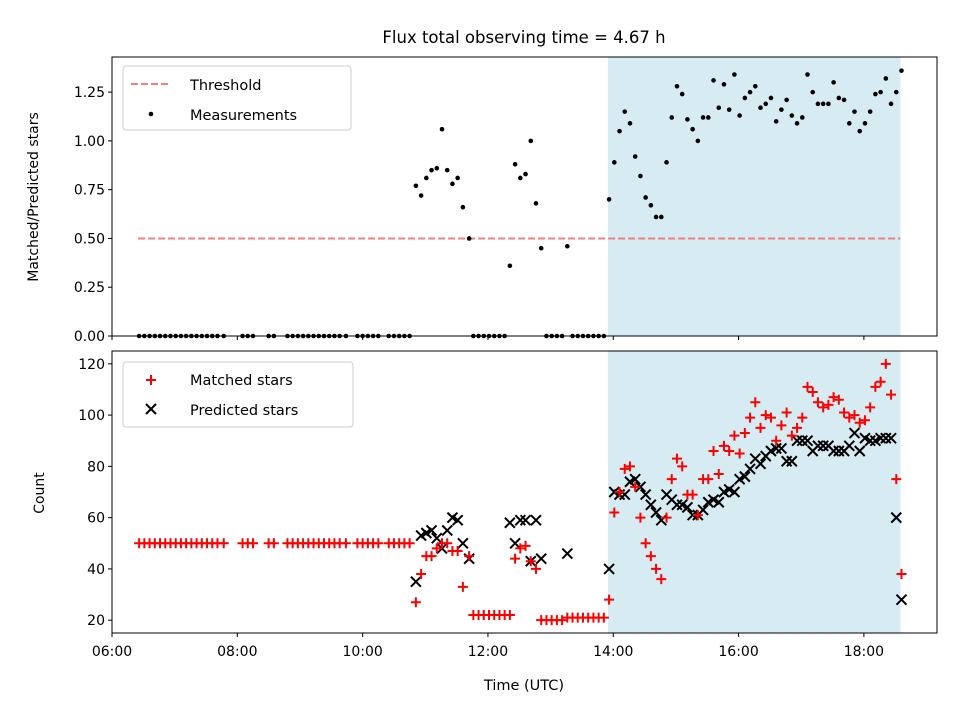 This screenshot has width=960, height=720. Describe the element at coordinates (89, 93) in the screenshot. I see `top-y-tick-label: 1.25` at that location.